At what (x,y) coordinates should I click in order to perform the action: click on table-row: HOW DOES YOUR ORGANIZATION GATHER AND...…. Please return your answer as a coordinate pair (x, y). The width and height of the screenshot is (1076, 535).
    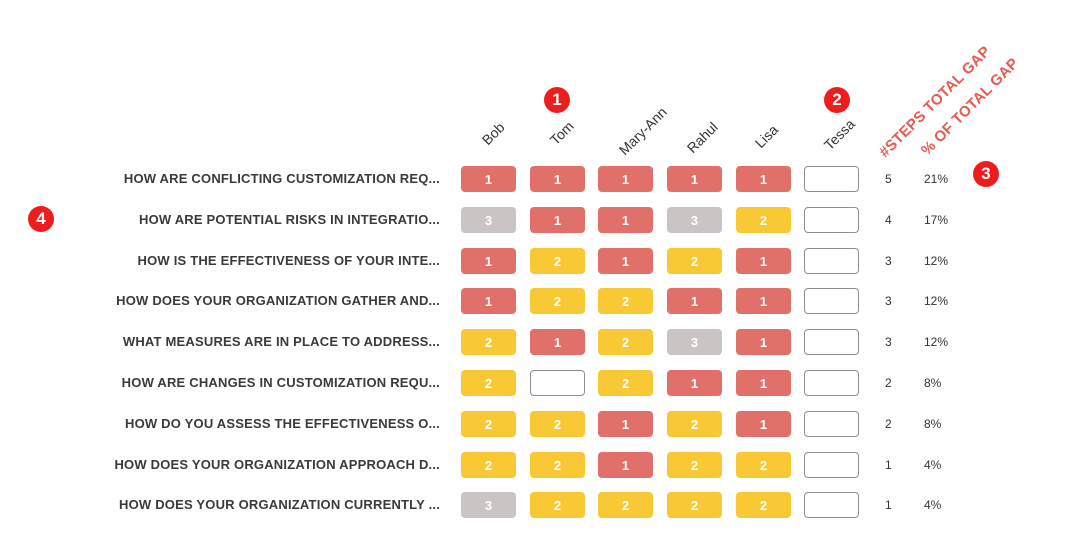
    Looking at the image, I should click on (538, 301).